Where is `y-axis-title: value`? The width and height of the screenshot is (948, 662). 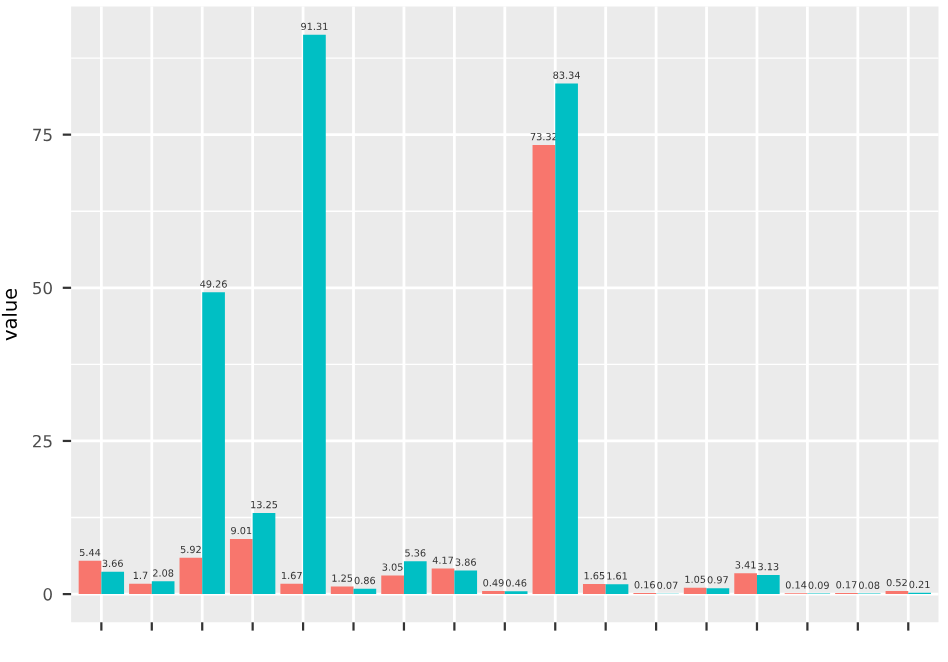 y-axis-title: value is located at coordinates (9, 314).